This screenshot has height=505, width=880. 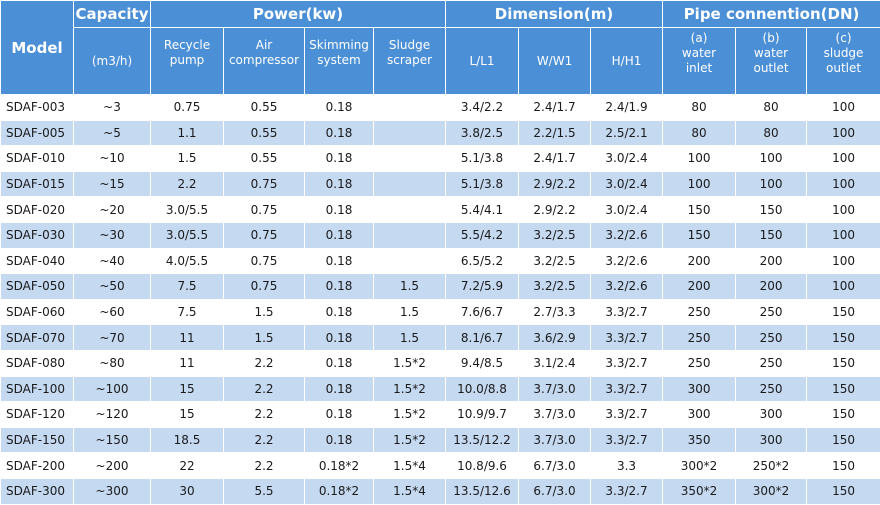 What do you see at coordinates (482, 389) in the screenshot?
I see `length-cell: 10.0/8.8` at bounding box center [482, 389].